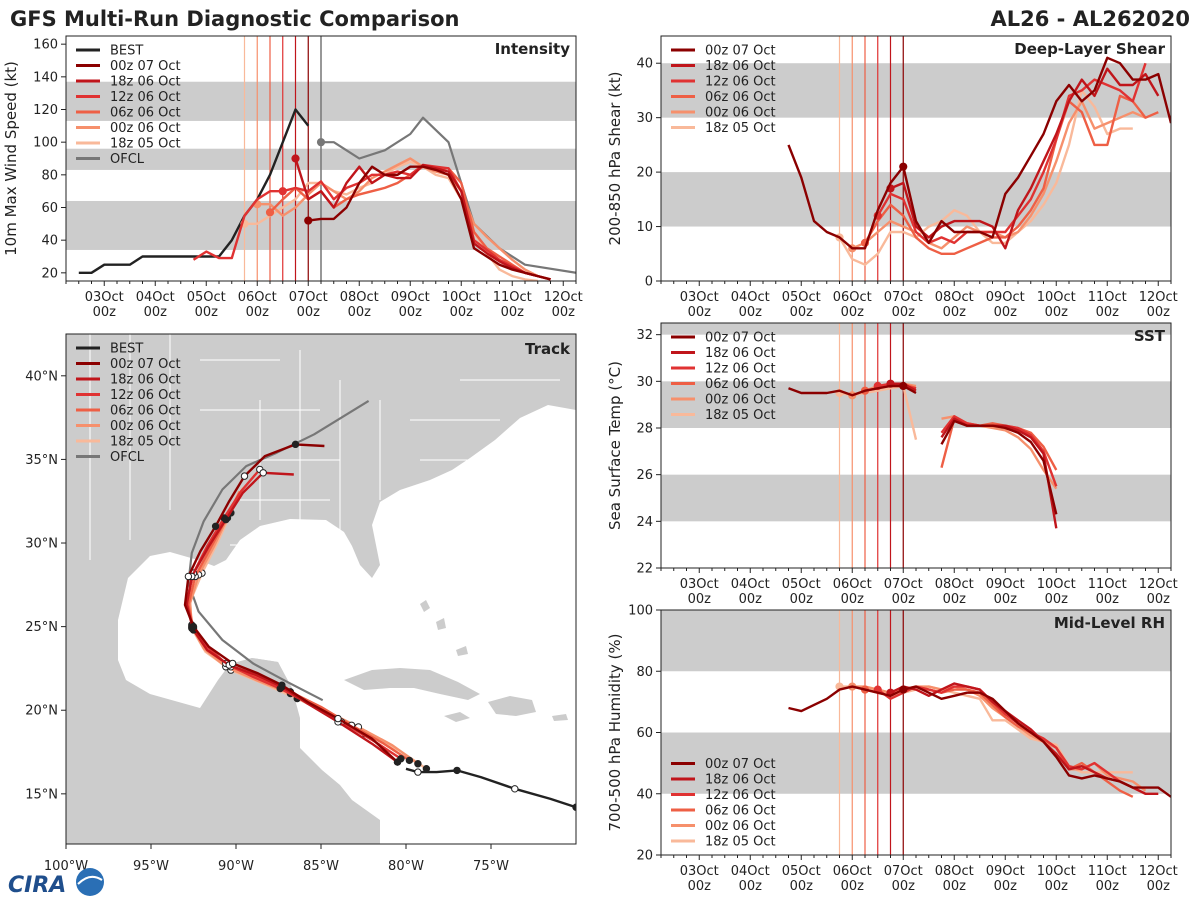  Describe the element at coordinates (644, 569) in the screenshot. I see `sst-ytick-label: 22` at that location.